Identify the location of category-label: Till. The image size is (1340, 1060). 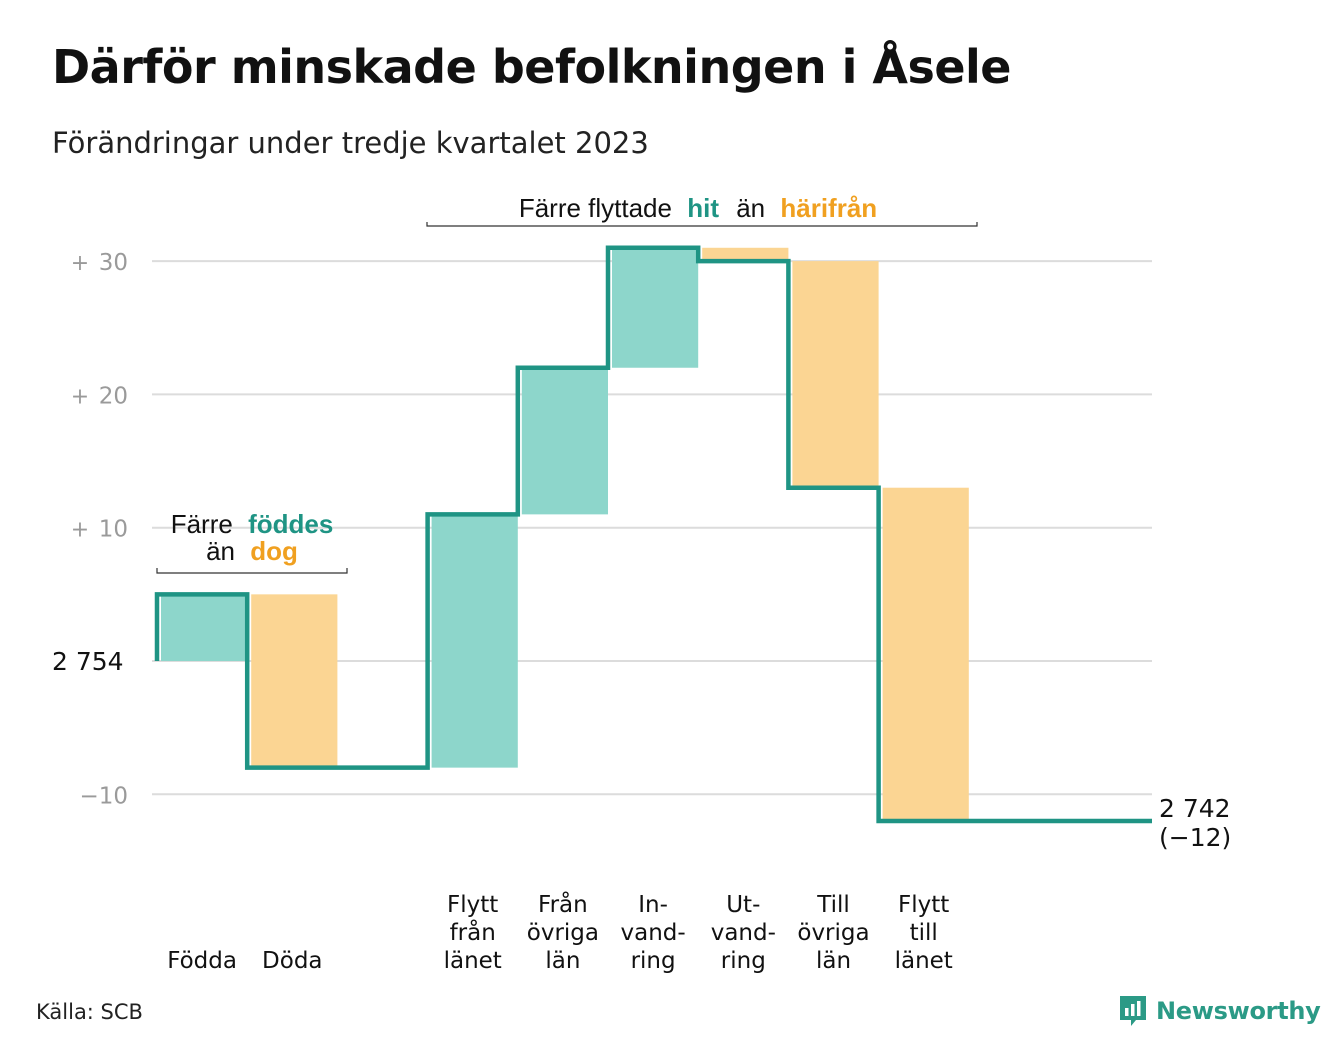
(833, 905).